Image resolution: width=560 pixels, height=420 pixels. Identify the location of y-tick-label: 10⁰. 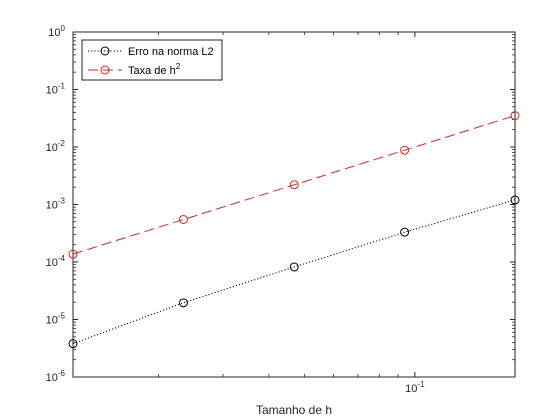
(56, 31).